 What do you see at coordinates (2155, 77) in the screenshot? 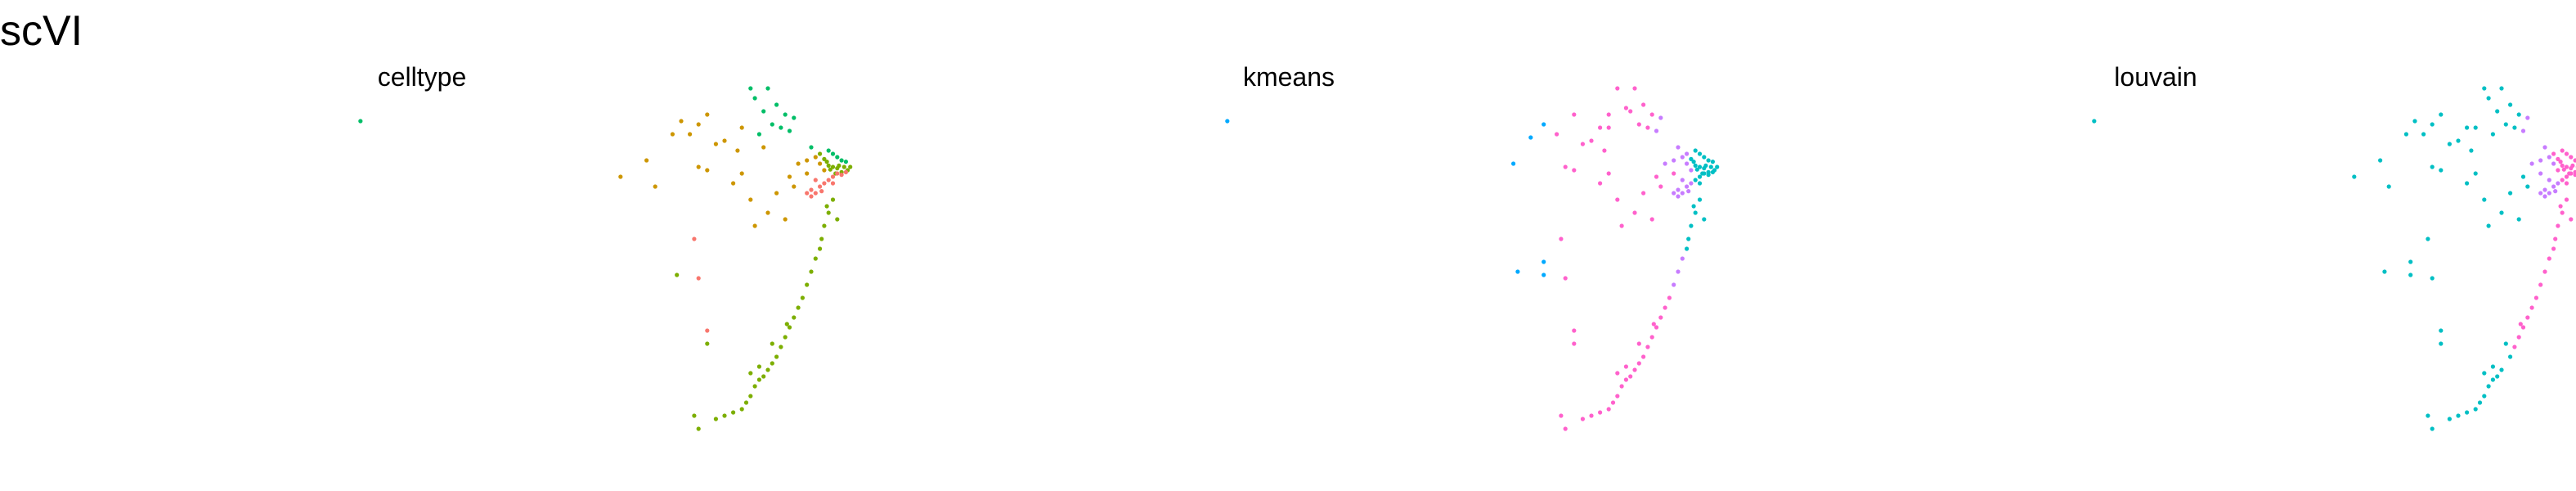
I see `panel-title-louvain: louvain` at bounding box center [2155, 77].